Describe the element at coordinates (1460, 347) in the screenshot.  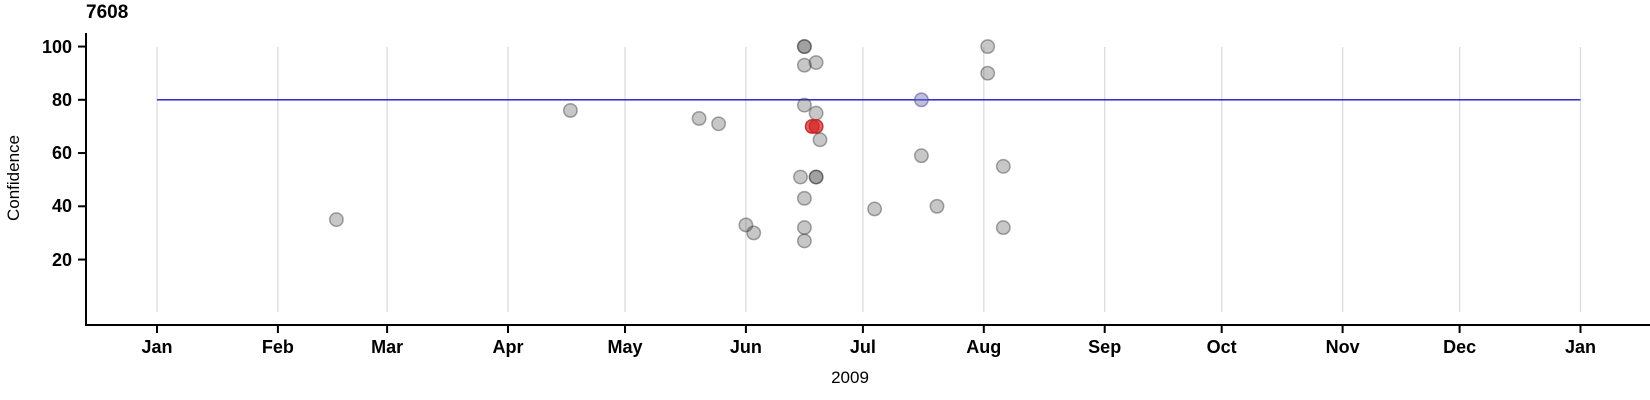
I see `x-tick-label: Dec` at that location.